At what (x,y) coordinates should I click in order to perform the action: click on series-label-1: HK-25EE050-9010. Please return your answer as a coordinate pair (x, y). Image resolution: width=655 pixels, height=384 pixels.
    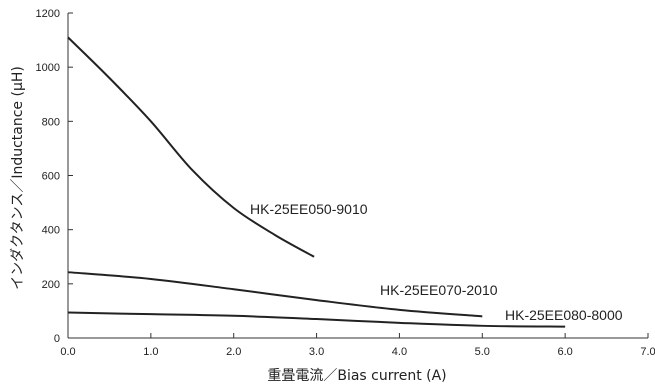
    Looking at the image, I should click on (309, 209).